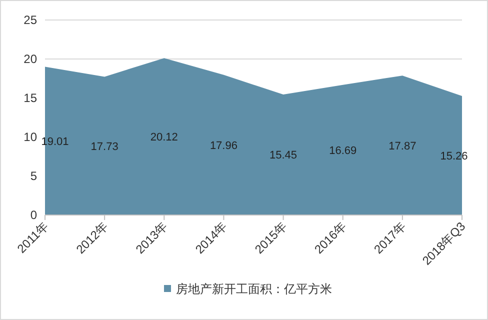 This screenshot has height=320, width=488. Describe the element at coordinates (402, 146) in the screenshot. I see `text: 17.87` at that location.